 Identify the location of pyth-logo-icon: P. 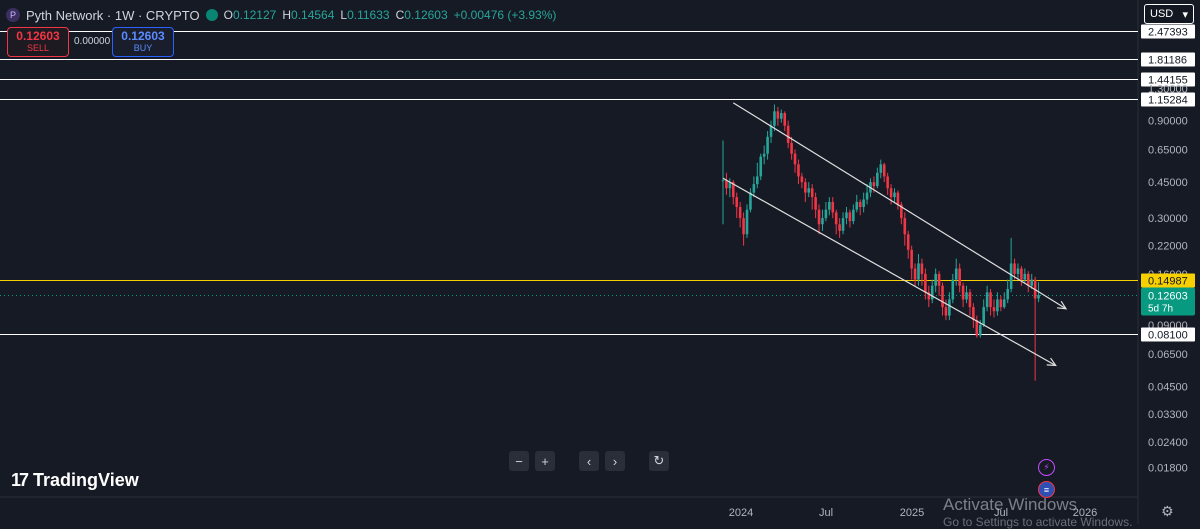
(13, 15).